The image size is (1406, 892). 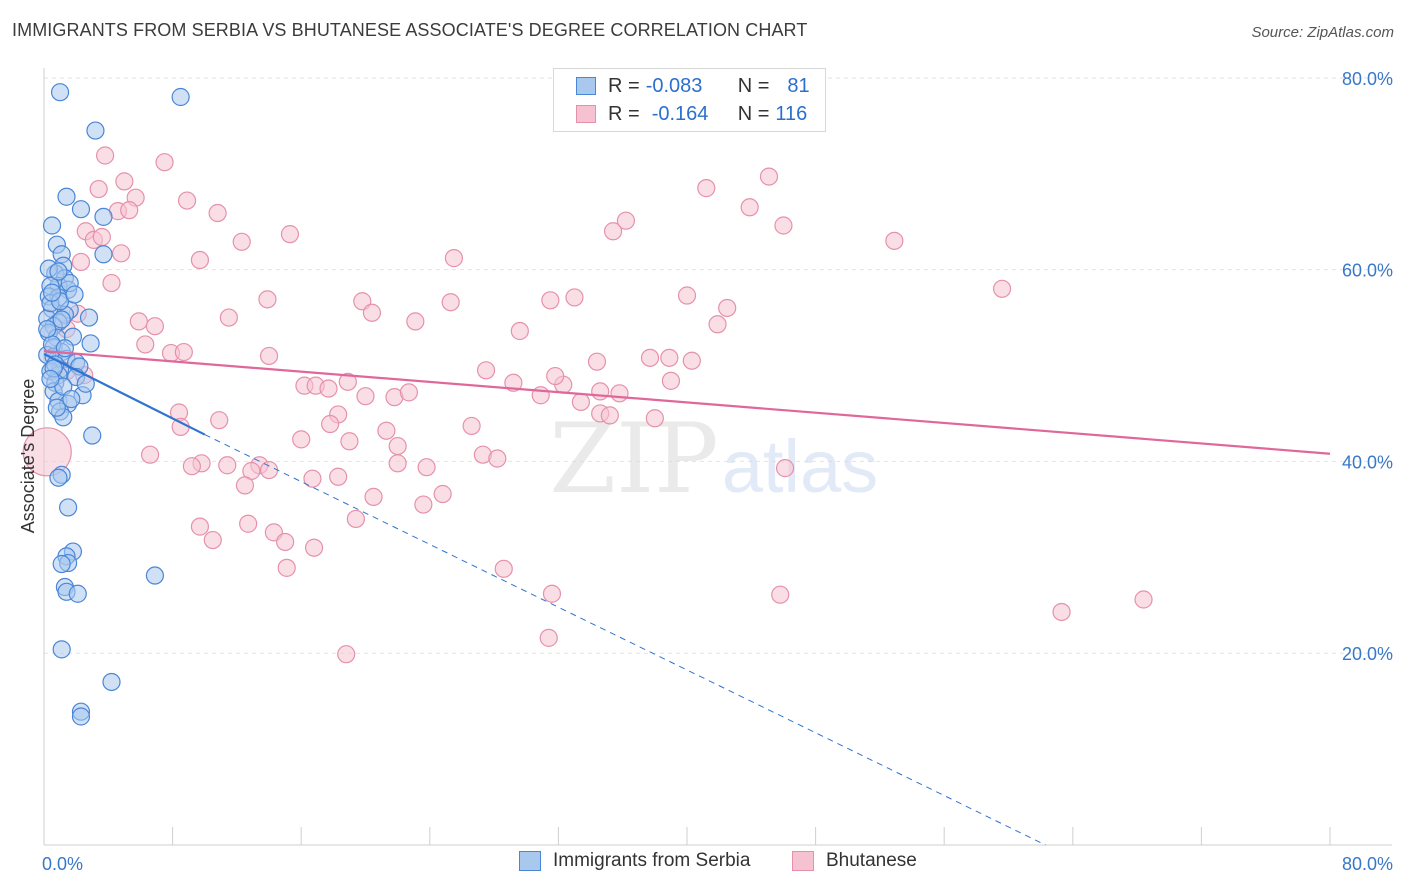 I want to click on source-credit: Source: ZipAtlas.com, so click(x=1322, y=32).